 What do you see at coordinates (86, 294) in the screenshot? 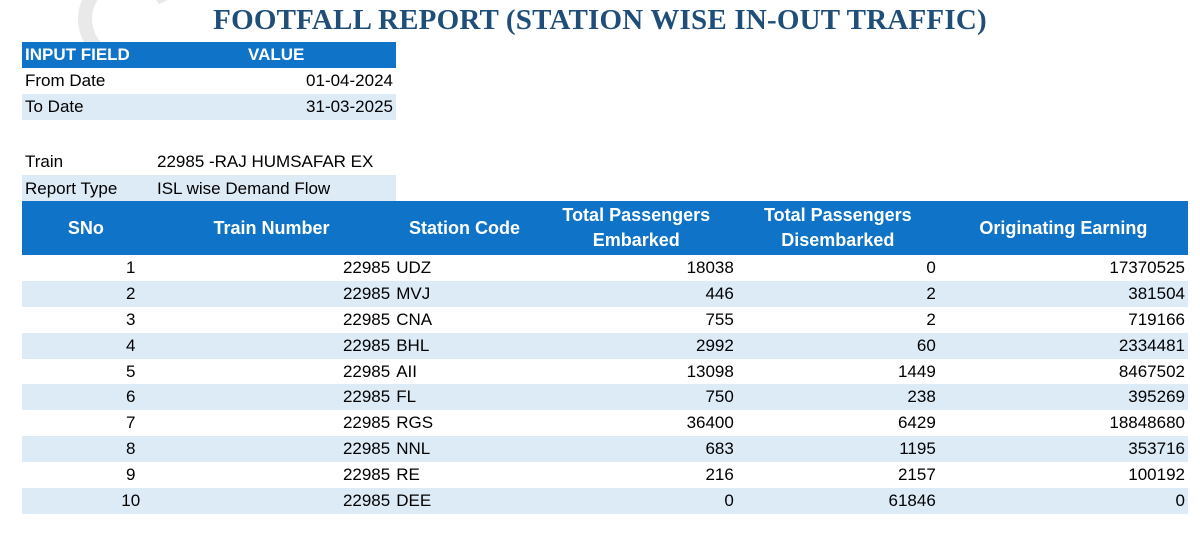
I see `cell-sno: 2` at bounding box center [86, 294].